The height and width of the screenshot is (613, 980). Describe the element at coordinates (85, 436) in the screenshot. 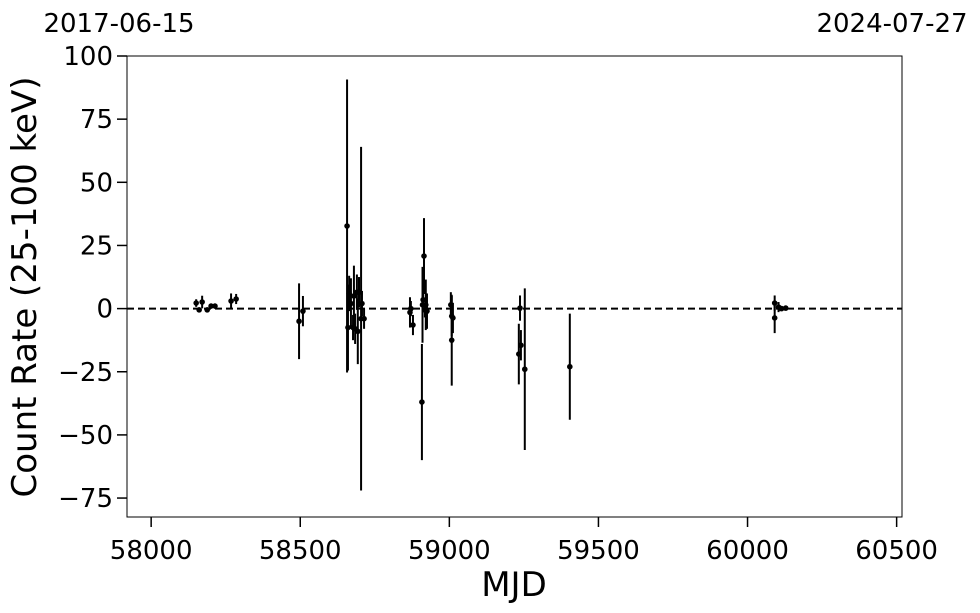

I see `y-tick-label: −50` at that location.